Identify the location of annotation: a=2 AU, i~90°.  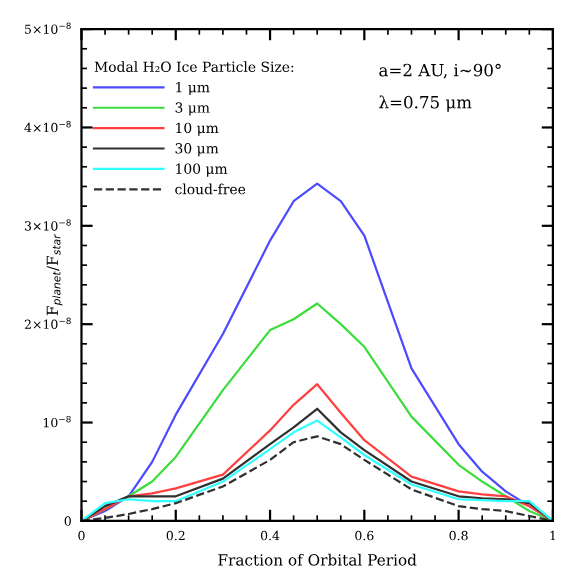
(440, 71).